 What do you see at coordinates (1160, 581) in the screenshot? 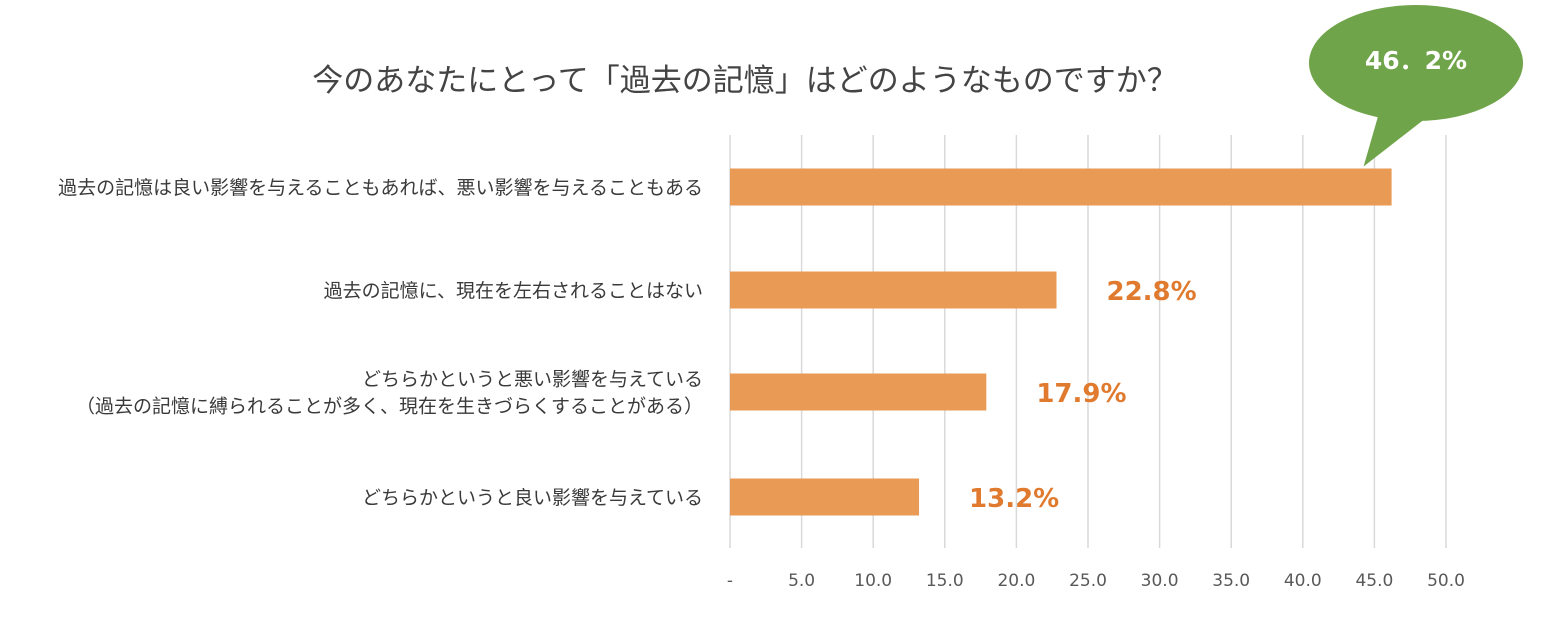
I see `tick-label: 30.0` at bounding box center [1160, 581].